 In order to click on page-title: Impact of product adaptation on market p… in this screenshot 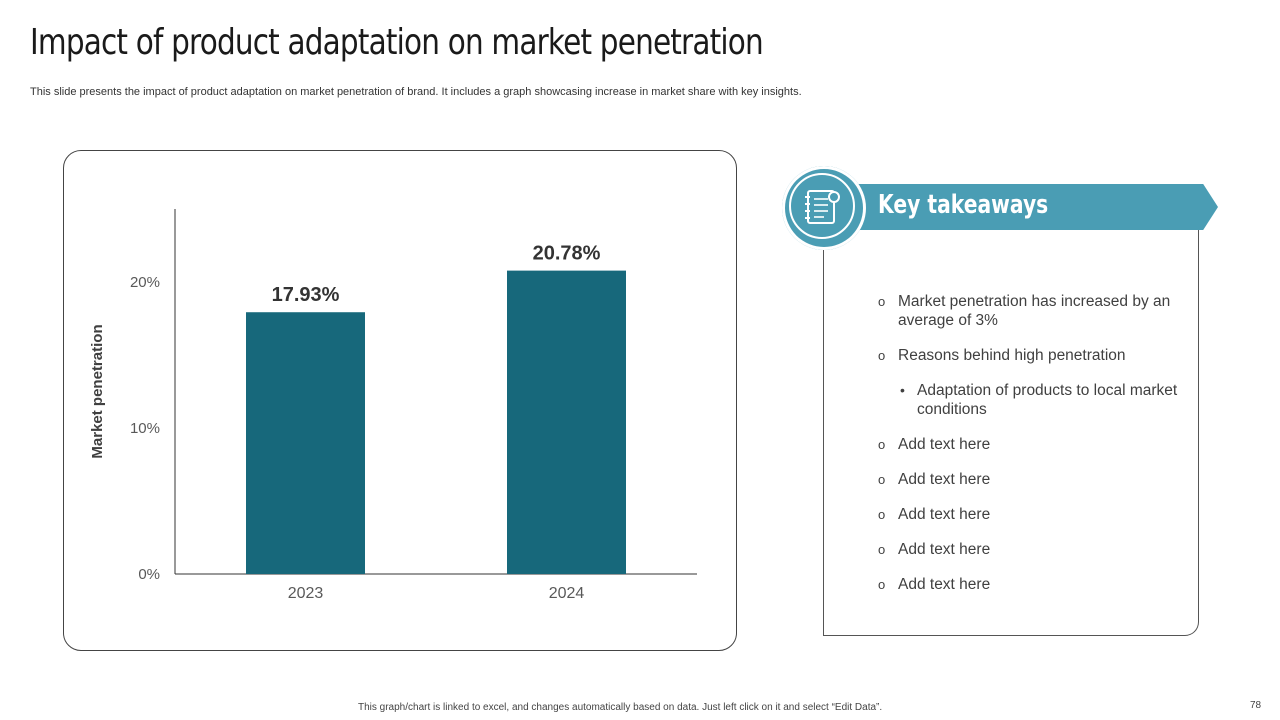, I will do `click(397, 42)`.